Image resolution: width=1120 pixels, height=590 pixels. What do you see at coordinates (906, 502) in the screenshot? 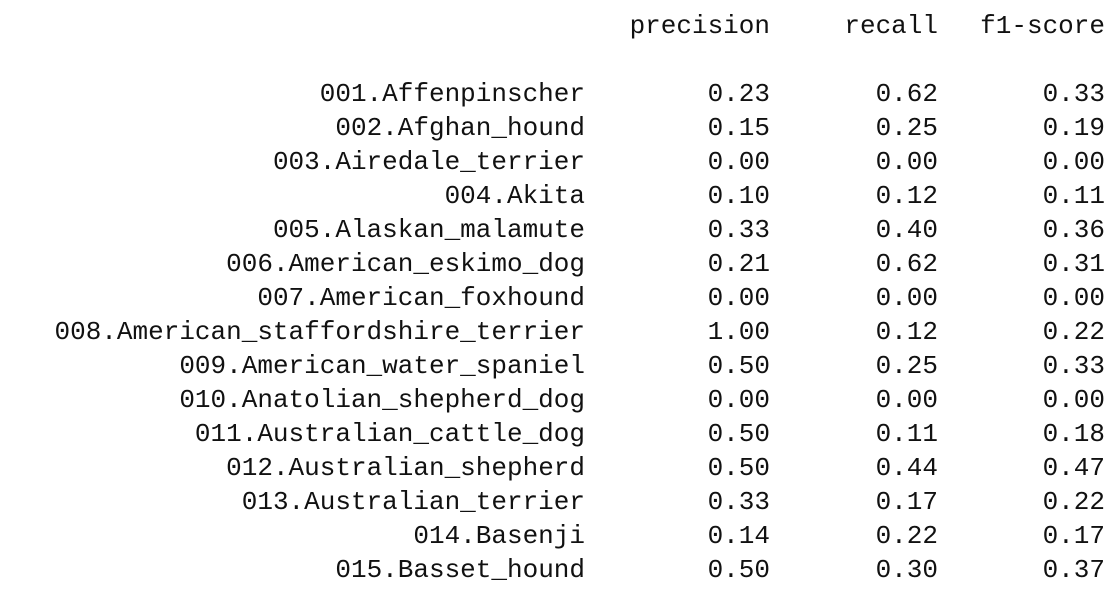
I see `recall-value: 0.17` at bounding box center [906, 502].